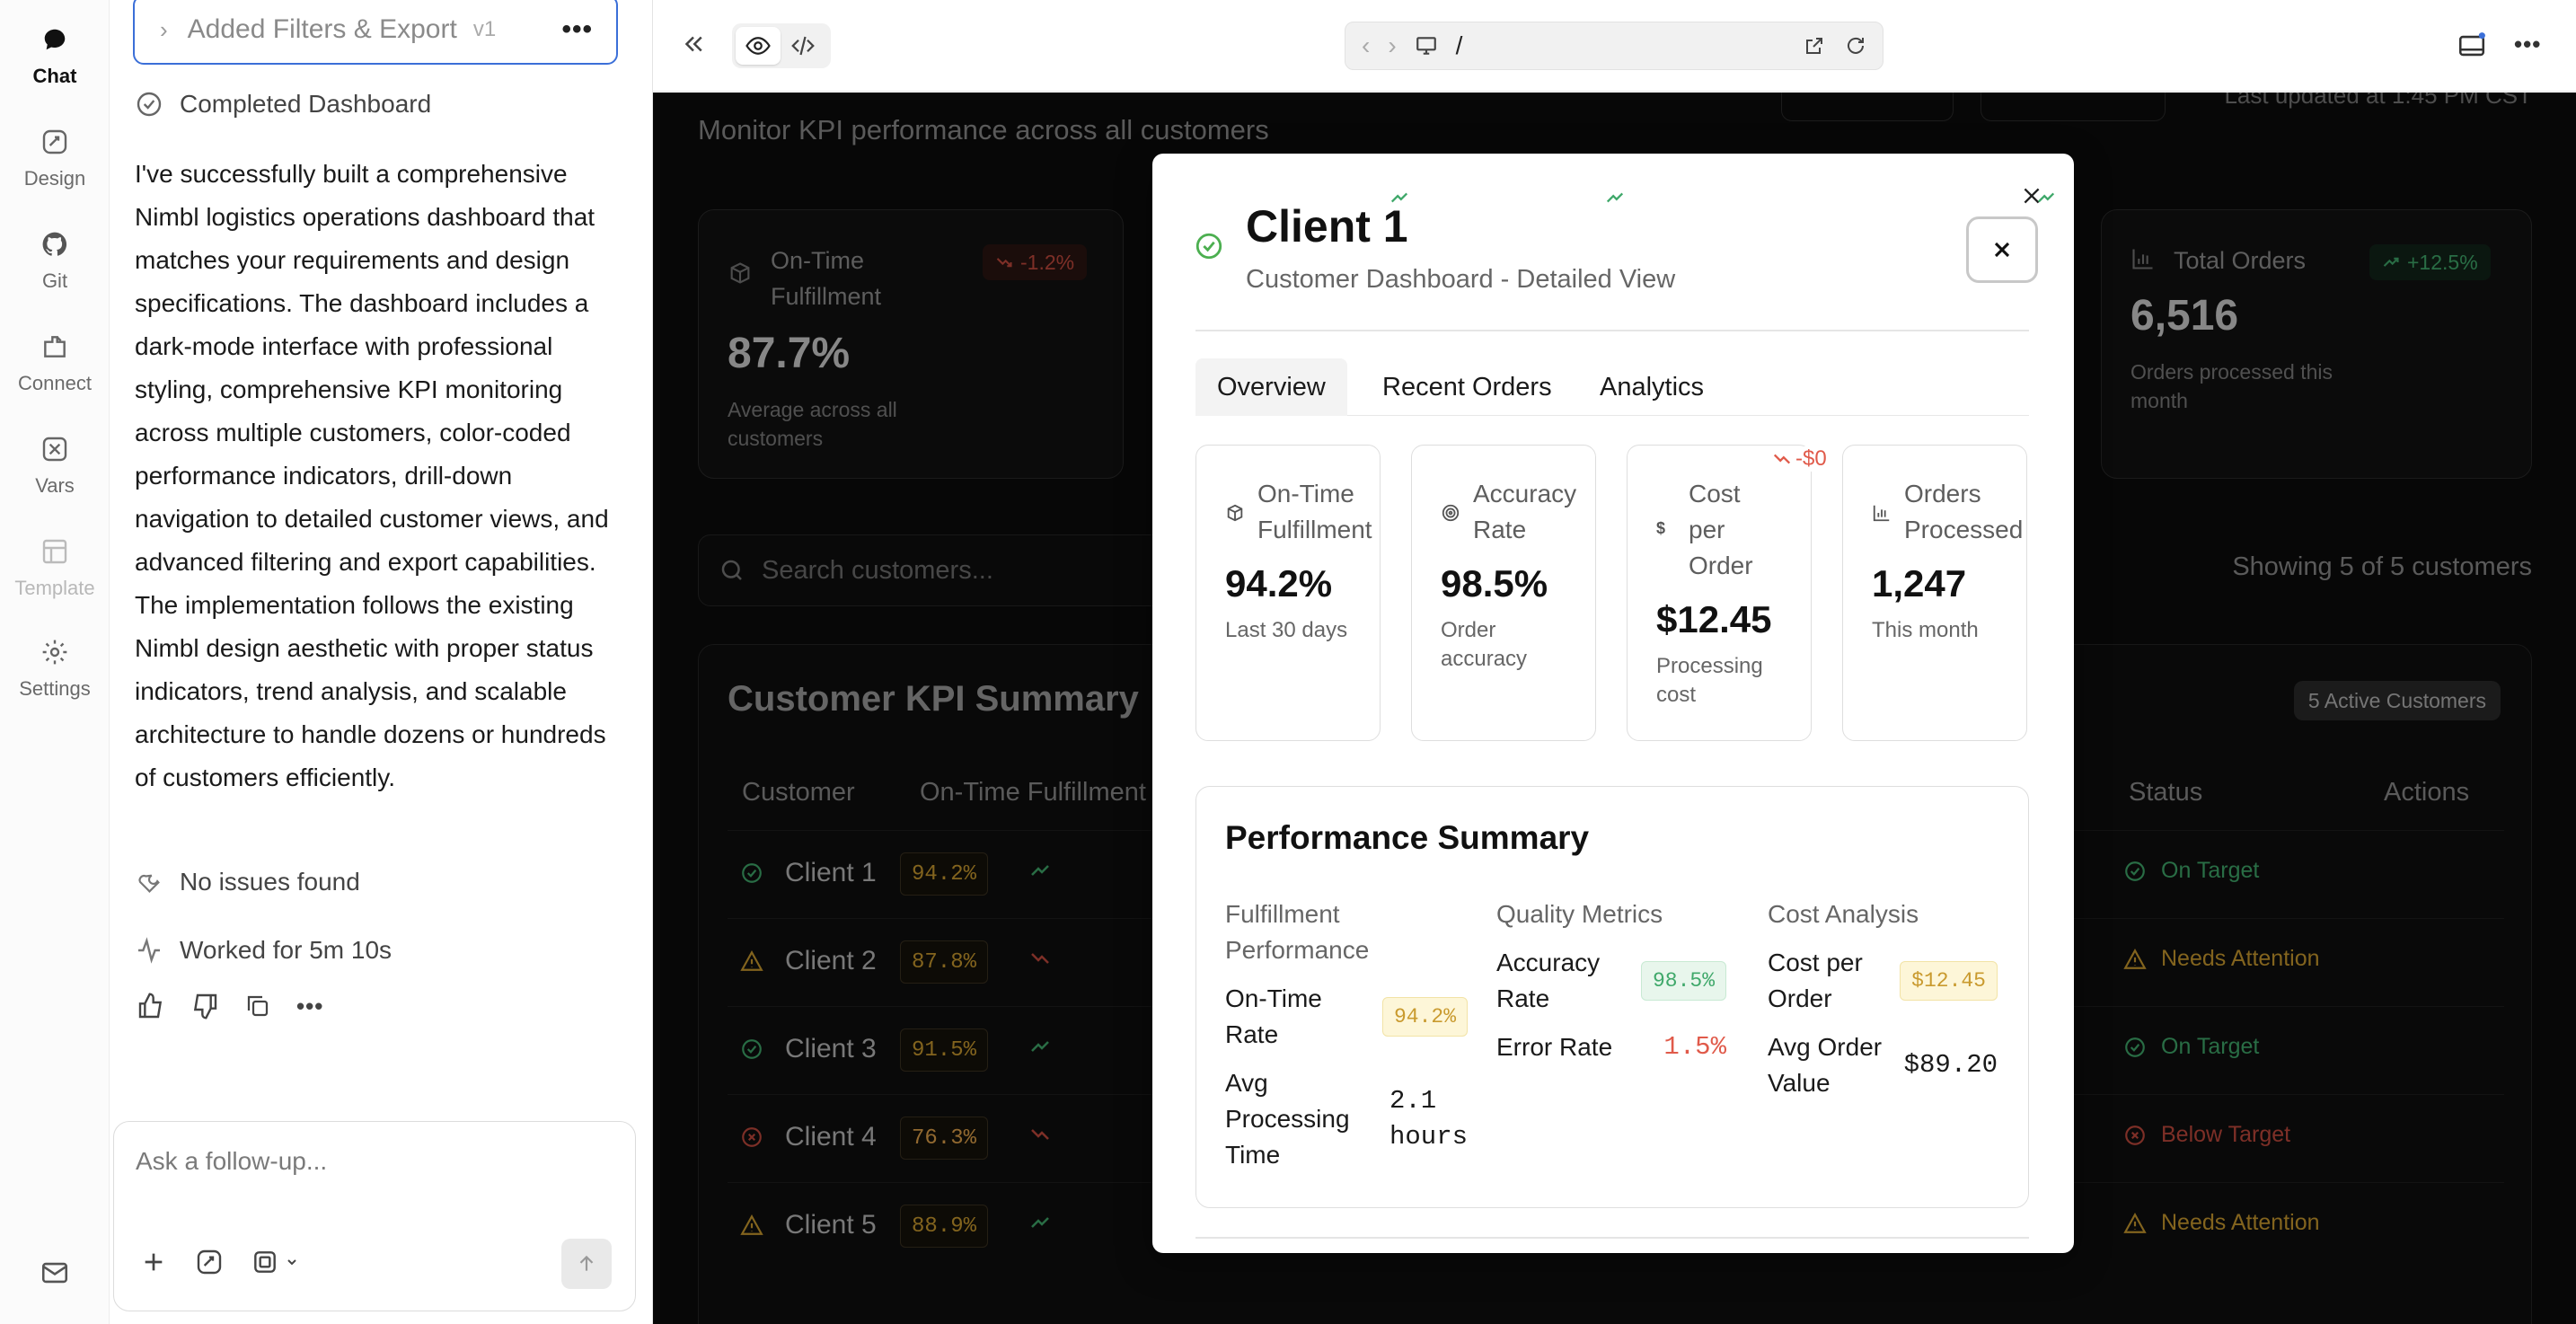 This screenshot has width=2576, height=1324. What do you see at coordinates (55, 465) in the screenshot?
I see `nav-vars: Vars` at bounding box center [55, 465].